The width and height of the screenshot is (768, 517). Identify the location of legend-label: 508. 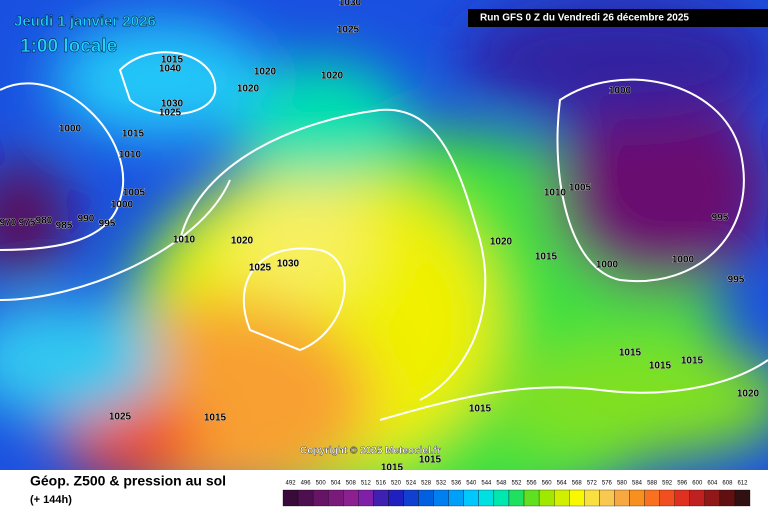
(351, 484).